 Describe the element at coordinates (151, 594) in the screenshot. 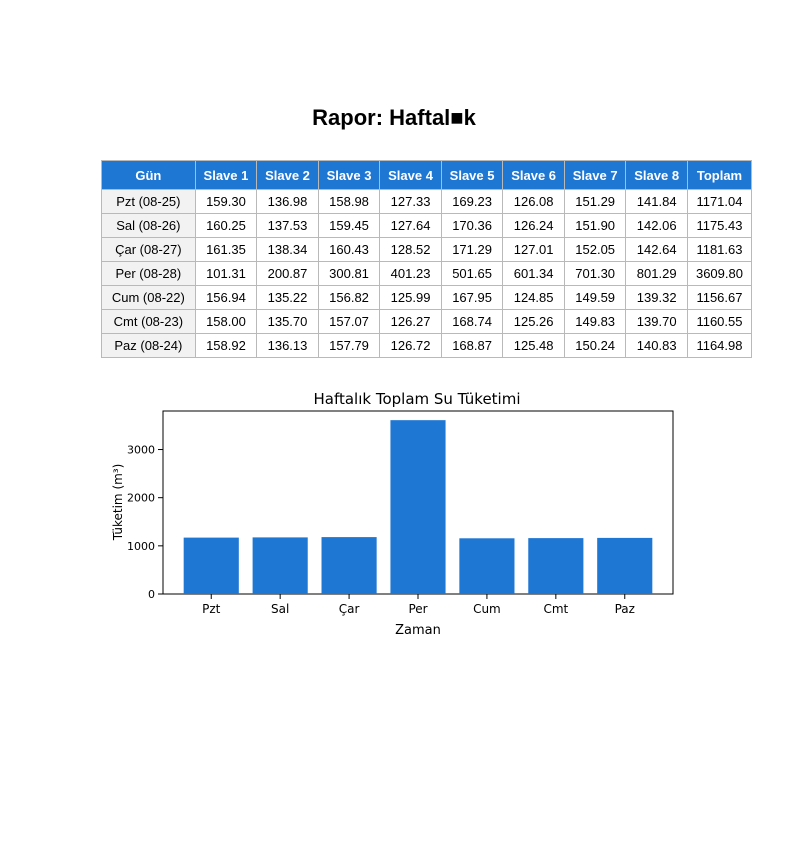

I see `y-tick-label: 0` at that location.